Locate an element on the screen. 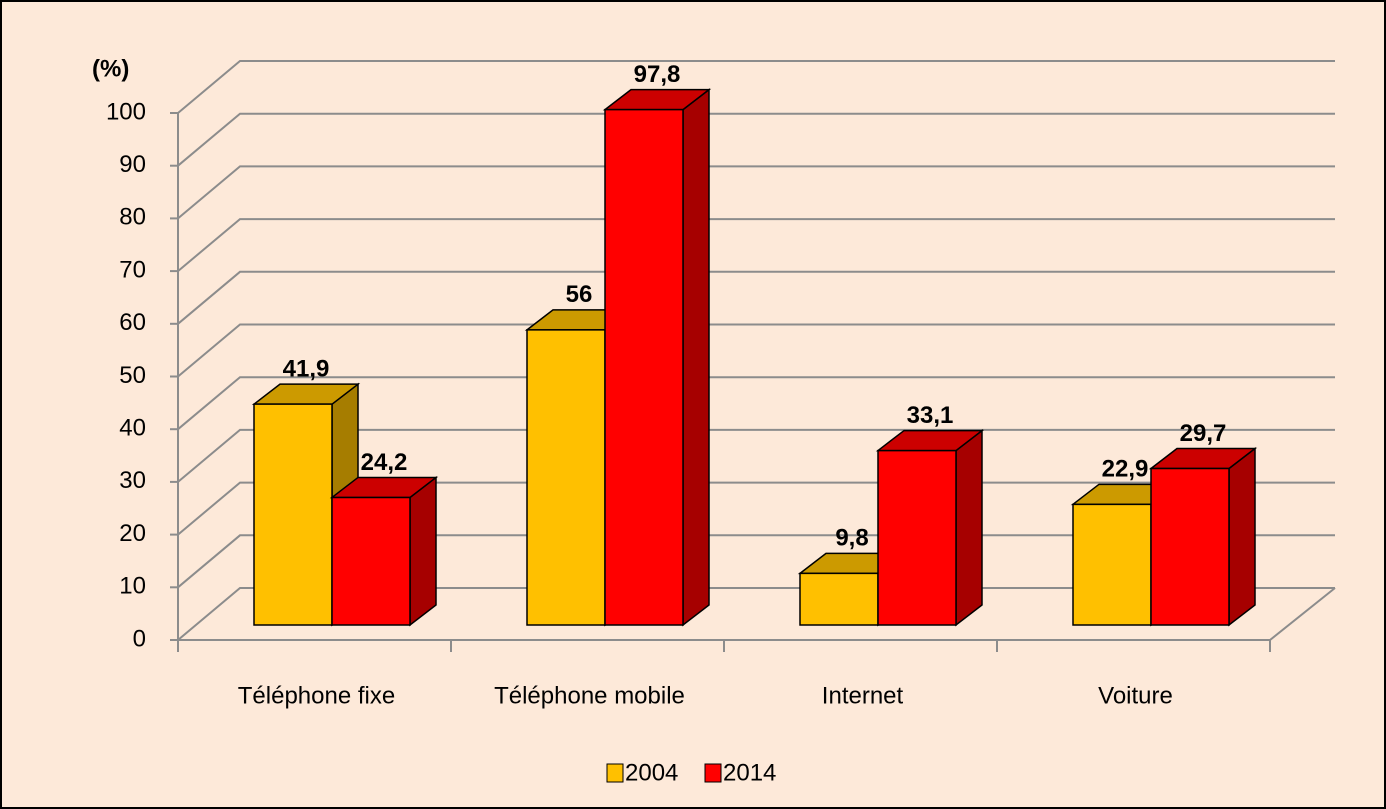  y-tick-label: 40 is located at coordinates (132, 428).